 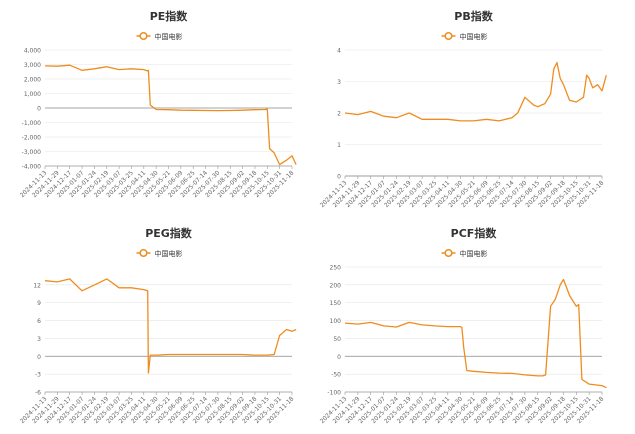 What do you see at coordinates (339, 177) in the screenshot?
I see `y-tick-label: 0` at bounding box center [339, 177].